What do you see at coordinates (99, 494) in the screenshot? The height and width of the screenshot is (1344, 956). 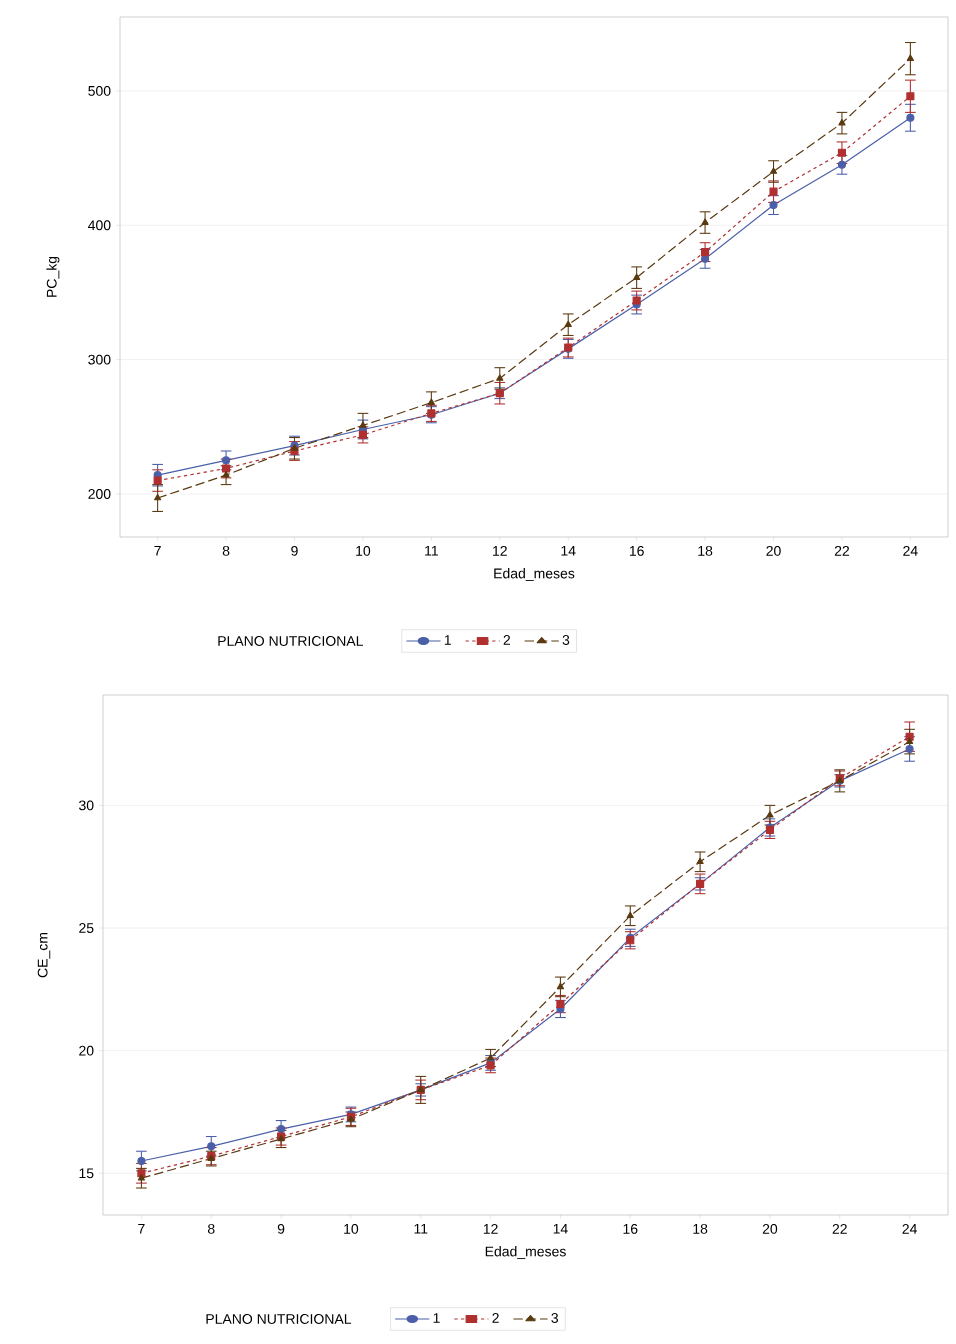 I see `y-tick-label: 200` at bounding box center [99, 494].